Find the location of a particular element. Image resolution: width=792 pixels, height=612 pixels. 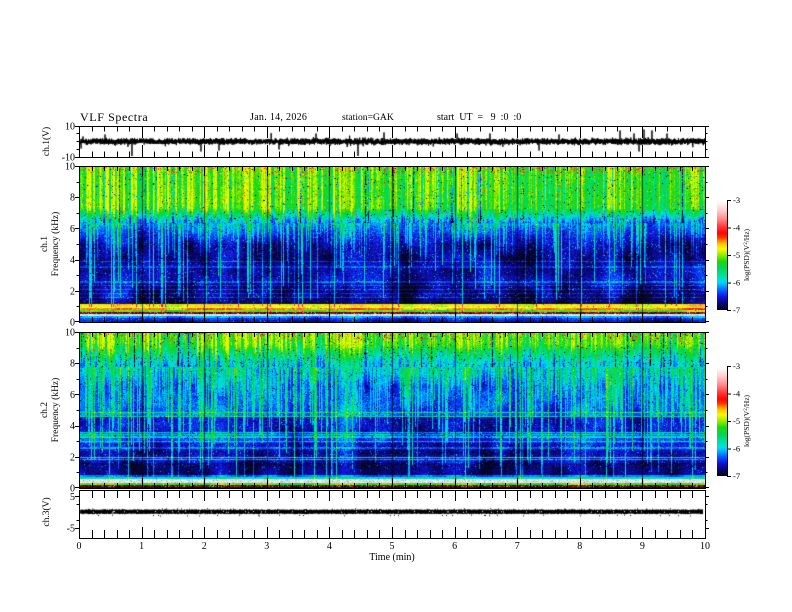

svg-text: ch.3(V) is located at coordinates (46, 511).